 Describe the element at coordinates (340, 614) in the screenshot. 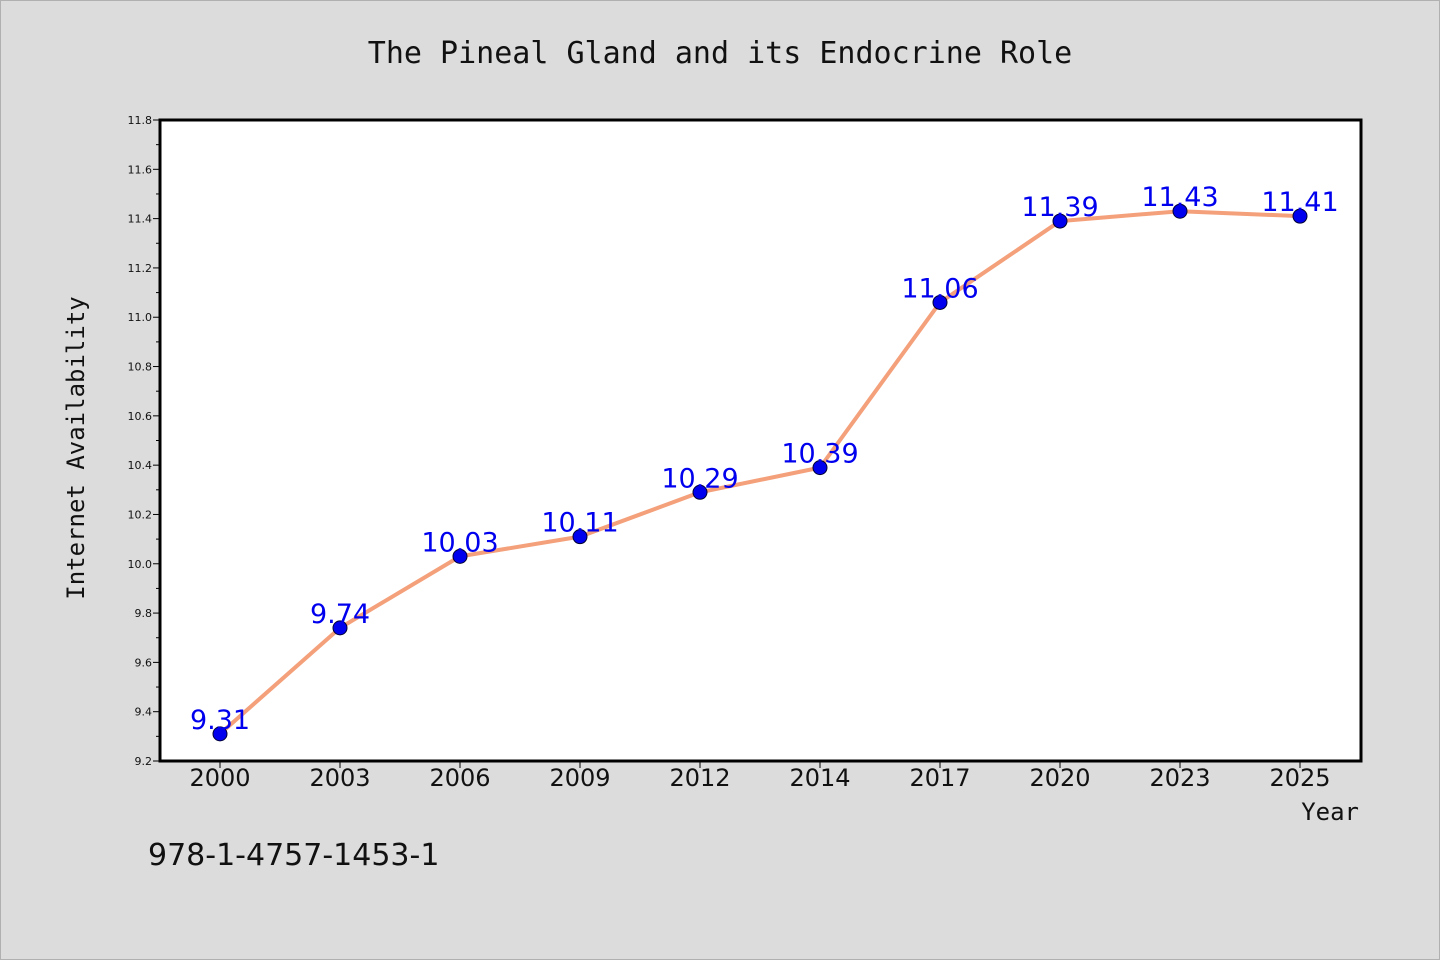

I see `data-label: 9.74` at that location.